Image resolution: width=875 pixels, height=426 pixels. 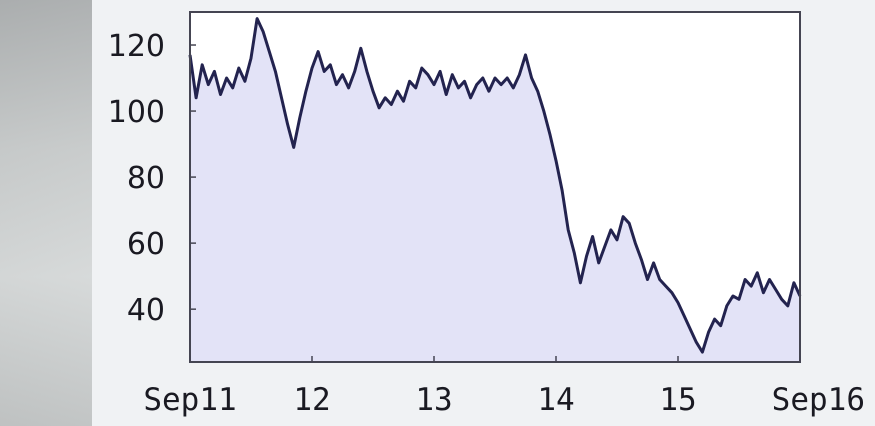 I want to click on y-tick-label: 80, so click(x=146, y=178).